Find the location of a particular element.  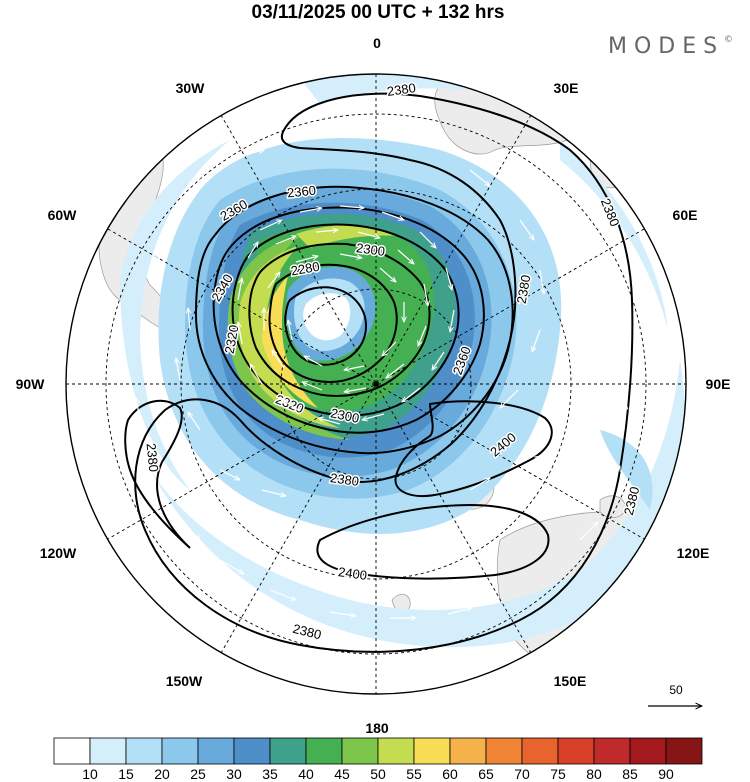

colorbar-tick-label: 45 is located at coordinates (342, 774).